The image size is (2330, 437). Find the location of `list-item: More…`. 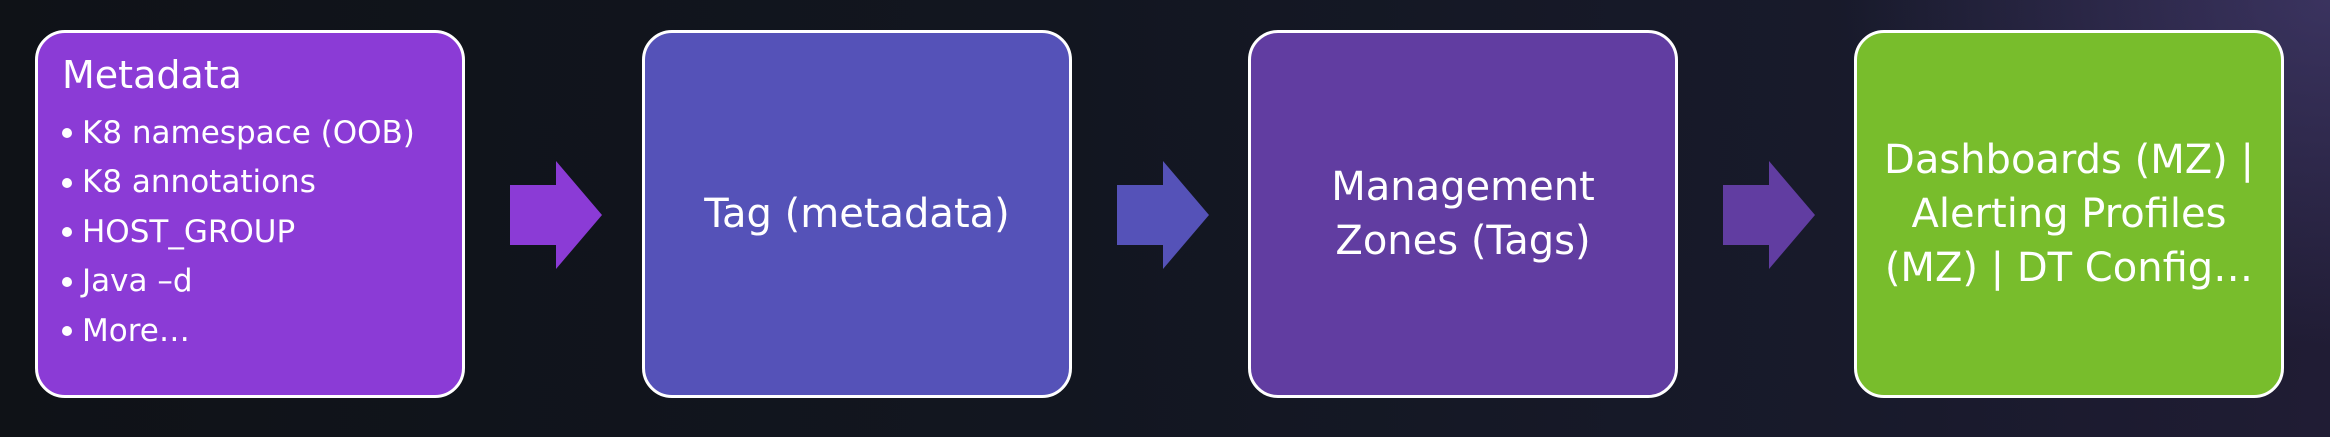

list-item: More… is located at coordinates (254, 332).